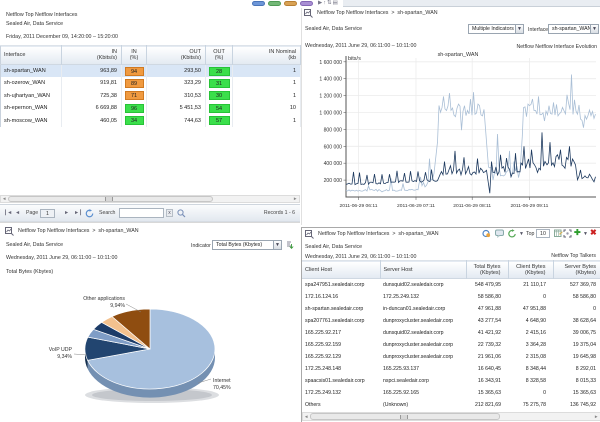  I want to click on svg-text: 2011-06-29 06:11, so click(359, 206).